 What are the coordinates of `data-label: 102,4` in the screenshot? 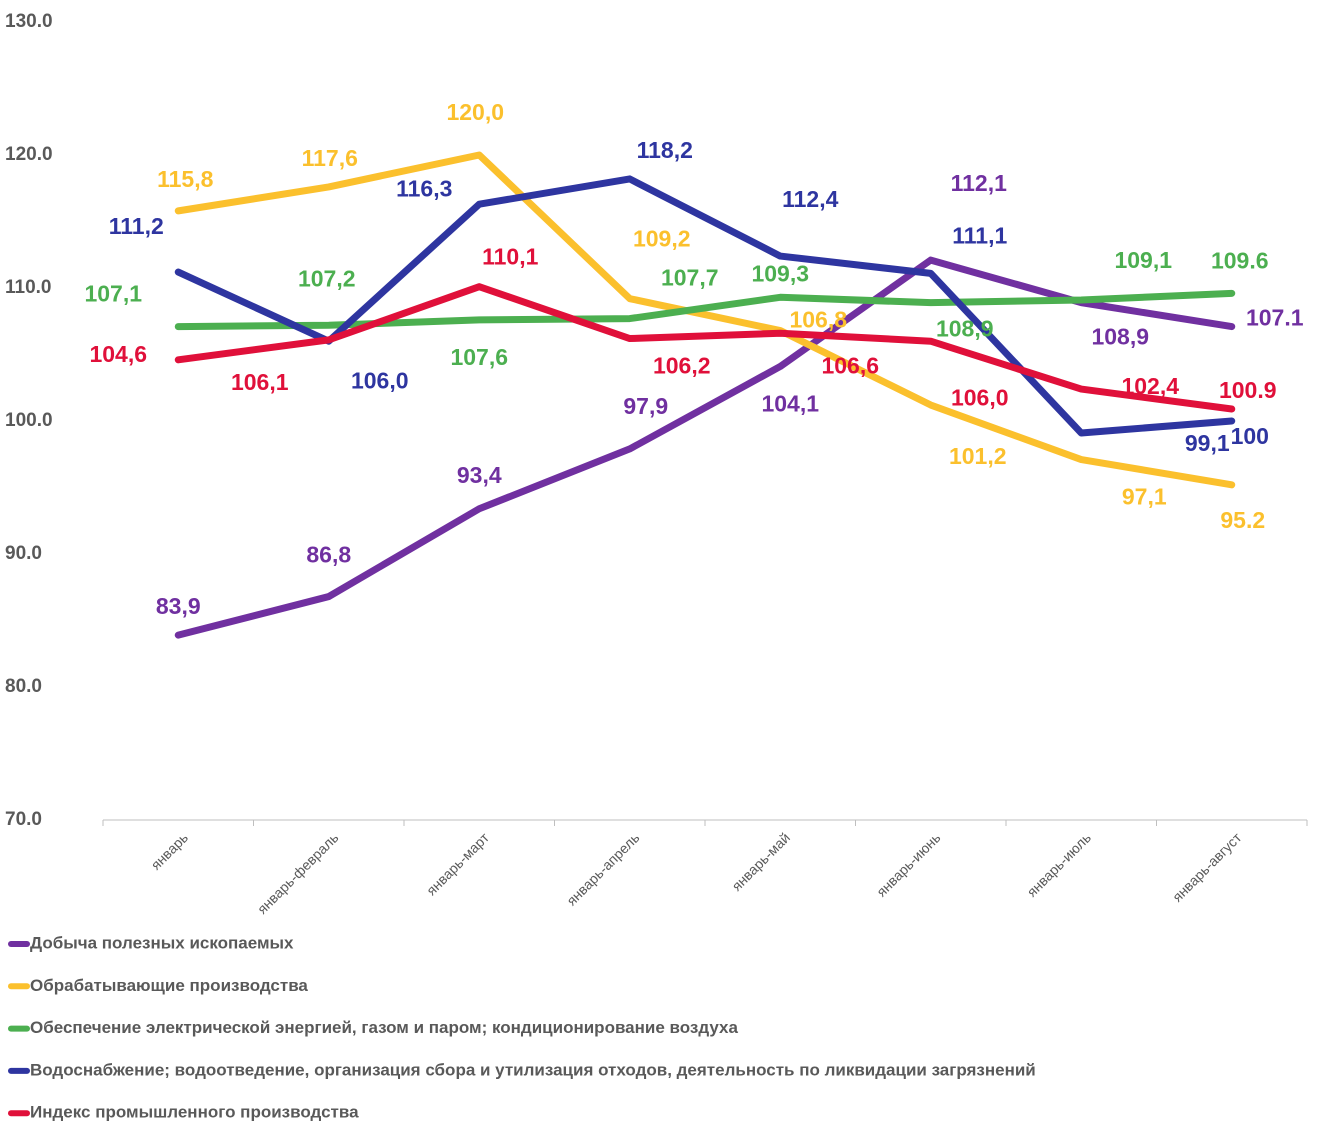 It's located at (1150, 386).